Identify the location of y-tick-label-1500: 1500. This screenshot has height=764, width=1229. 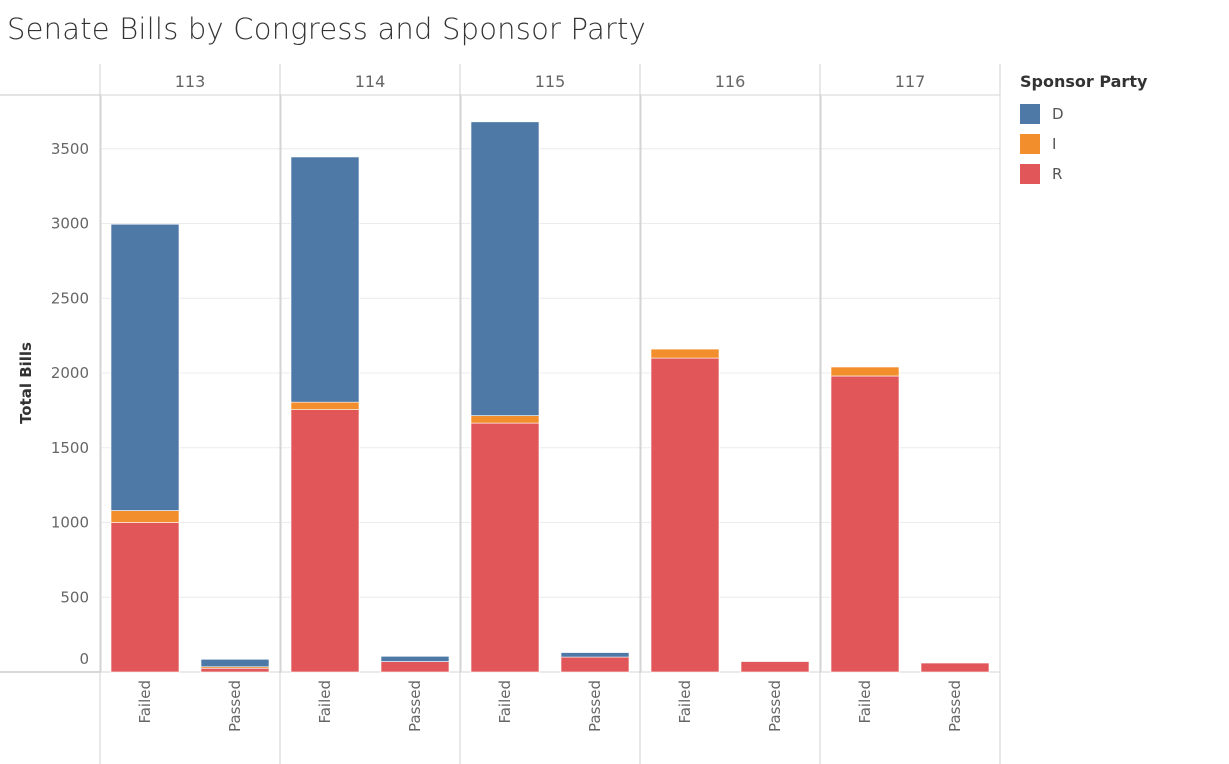
(70, 448).